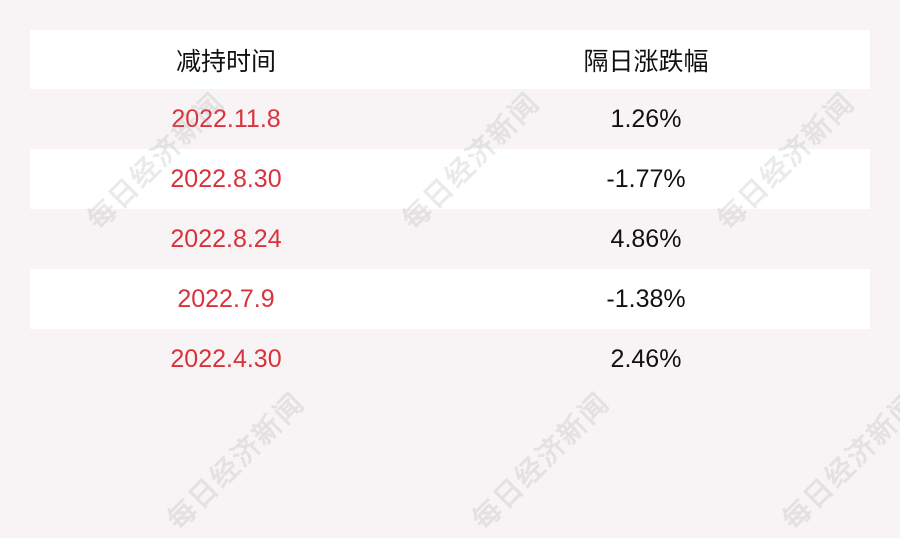 Image resolution: width=900 pixels, height=538 pixels. What do you see at coordinates (646, 61) in the screenshot?
I see `header-change: 隔日涨跌幅` at bounding box center [646, 61].